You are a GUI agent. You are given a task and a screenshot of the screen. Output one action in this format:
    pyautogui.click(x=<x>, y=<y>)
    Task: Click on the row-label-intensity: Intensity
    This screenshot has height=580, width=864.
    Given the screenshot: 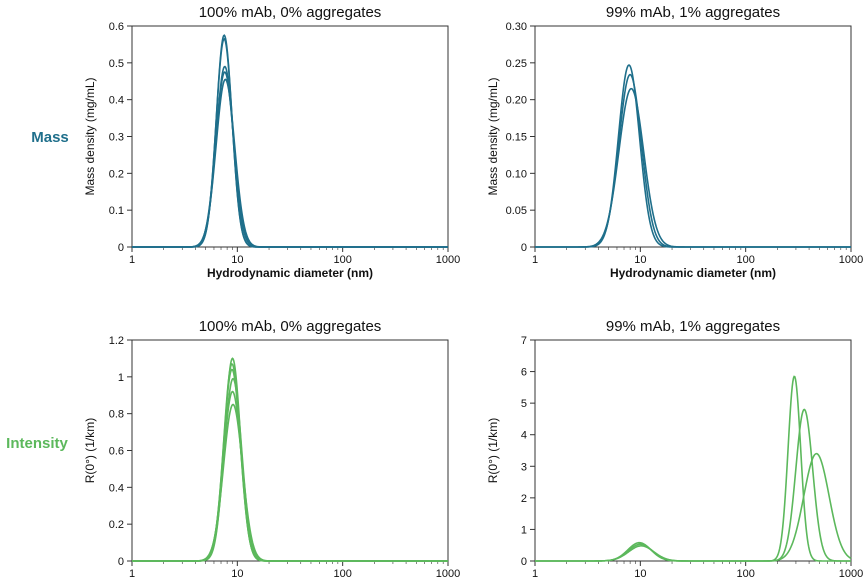 What is the action you would take?
    pyautogui.click(x=37, y=443)
    